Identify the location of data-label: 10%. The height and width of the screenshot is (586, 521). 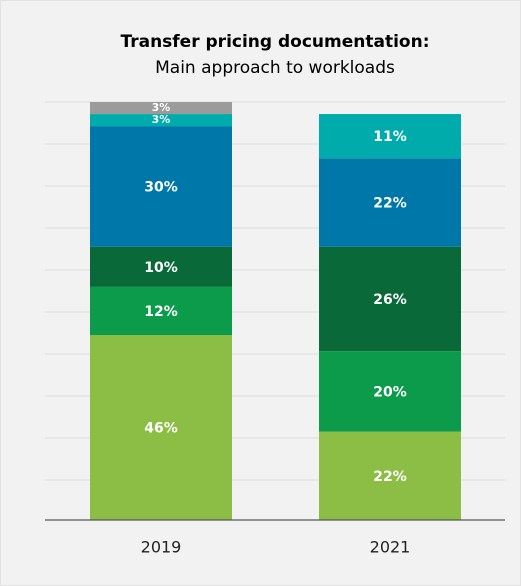
(161, 268).